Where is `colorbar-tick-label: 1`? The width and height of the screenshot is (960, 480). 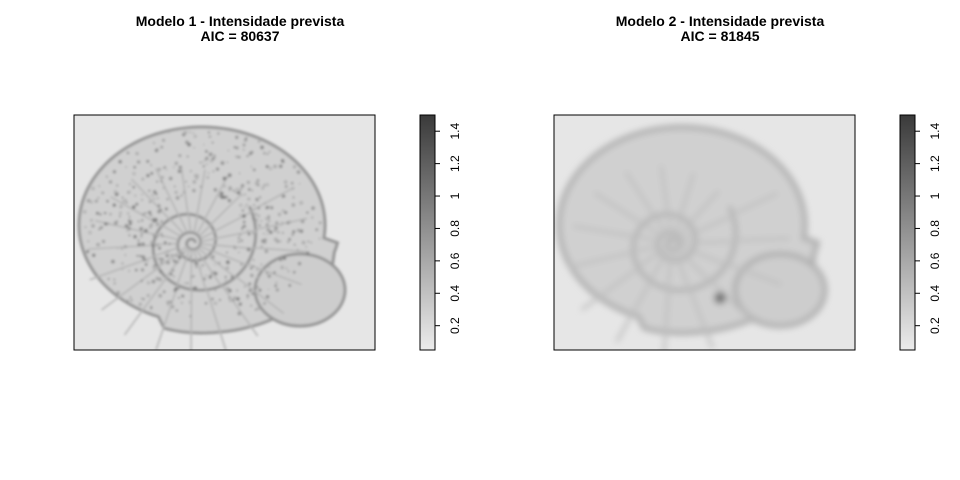
colorbar-tick-label: 1 is located at coordinates (455, 195).